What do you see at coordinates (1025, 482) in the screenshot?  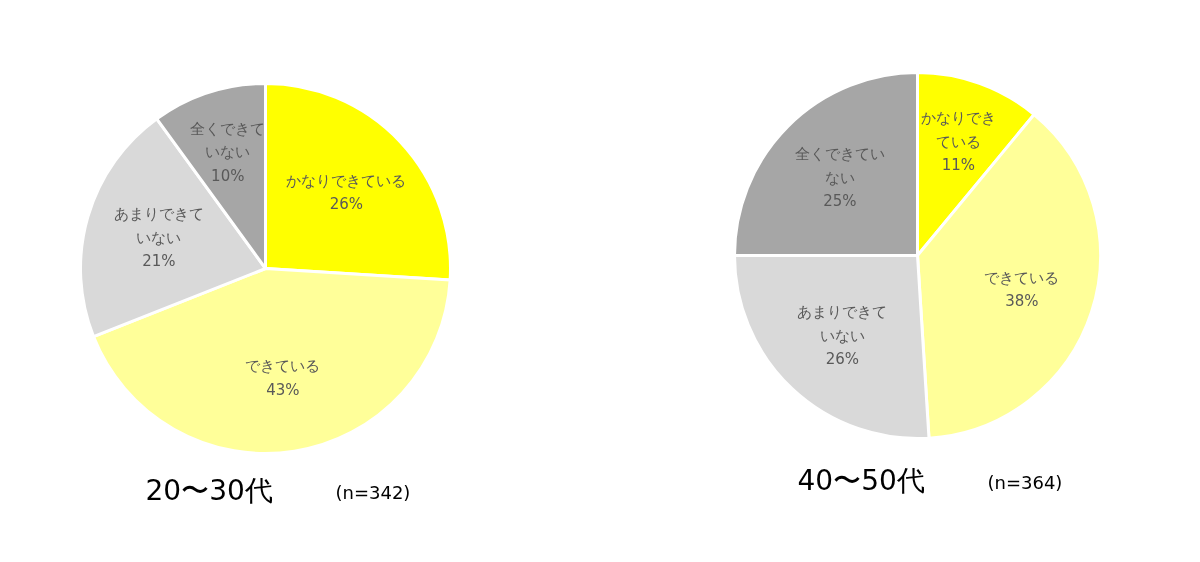 I see `text: (n=364)` at bounding box center [1025, 482].